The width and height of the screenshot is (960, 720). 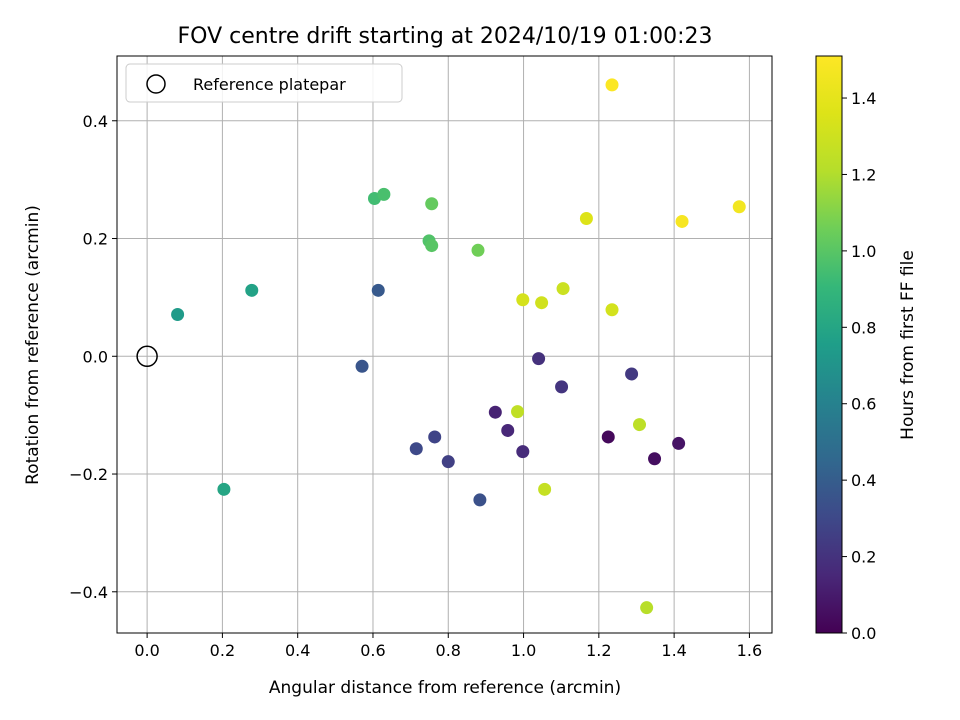 What do you see at coordinates (863, 404) in the screenshot?
I see `colorbar-tick-label: 0.6` at bounding box center [863, 404].